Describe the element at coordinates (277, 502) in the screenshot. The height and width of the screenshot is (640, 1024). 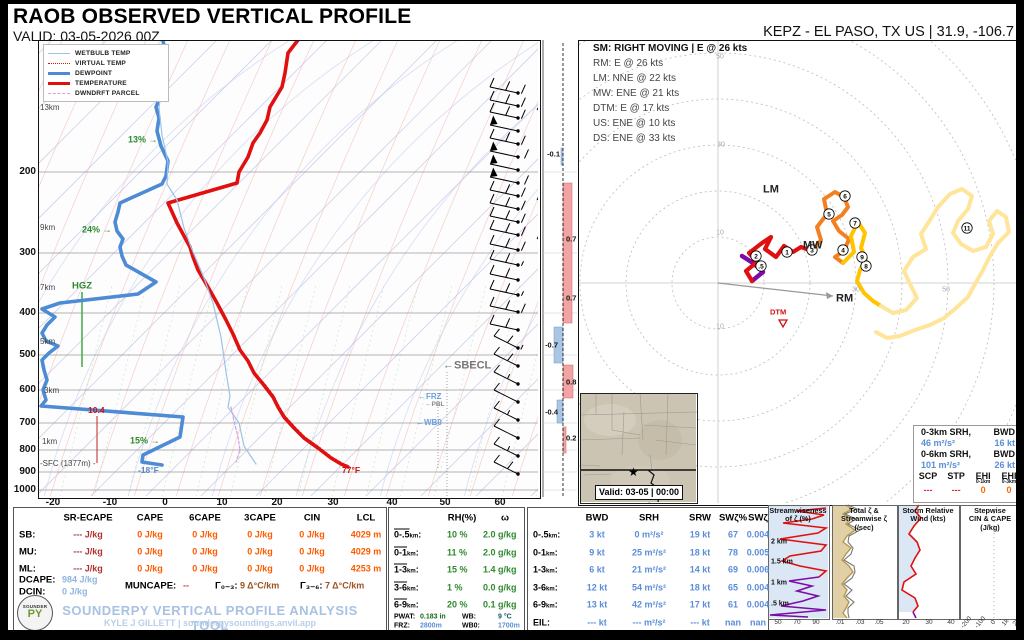
I see `temp-tick: 20` at that location.